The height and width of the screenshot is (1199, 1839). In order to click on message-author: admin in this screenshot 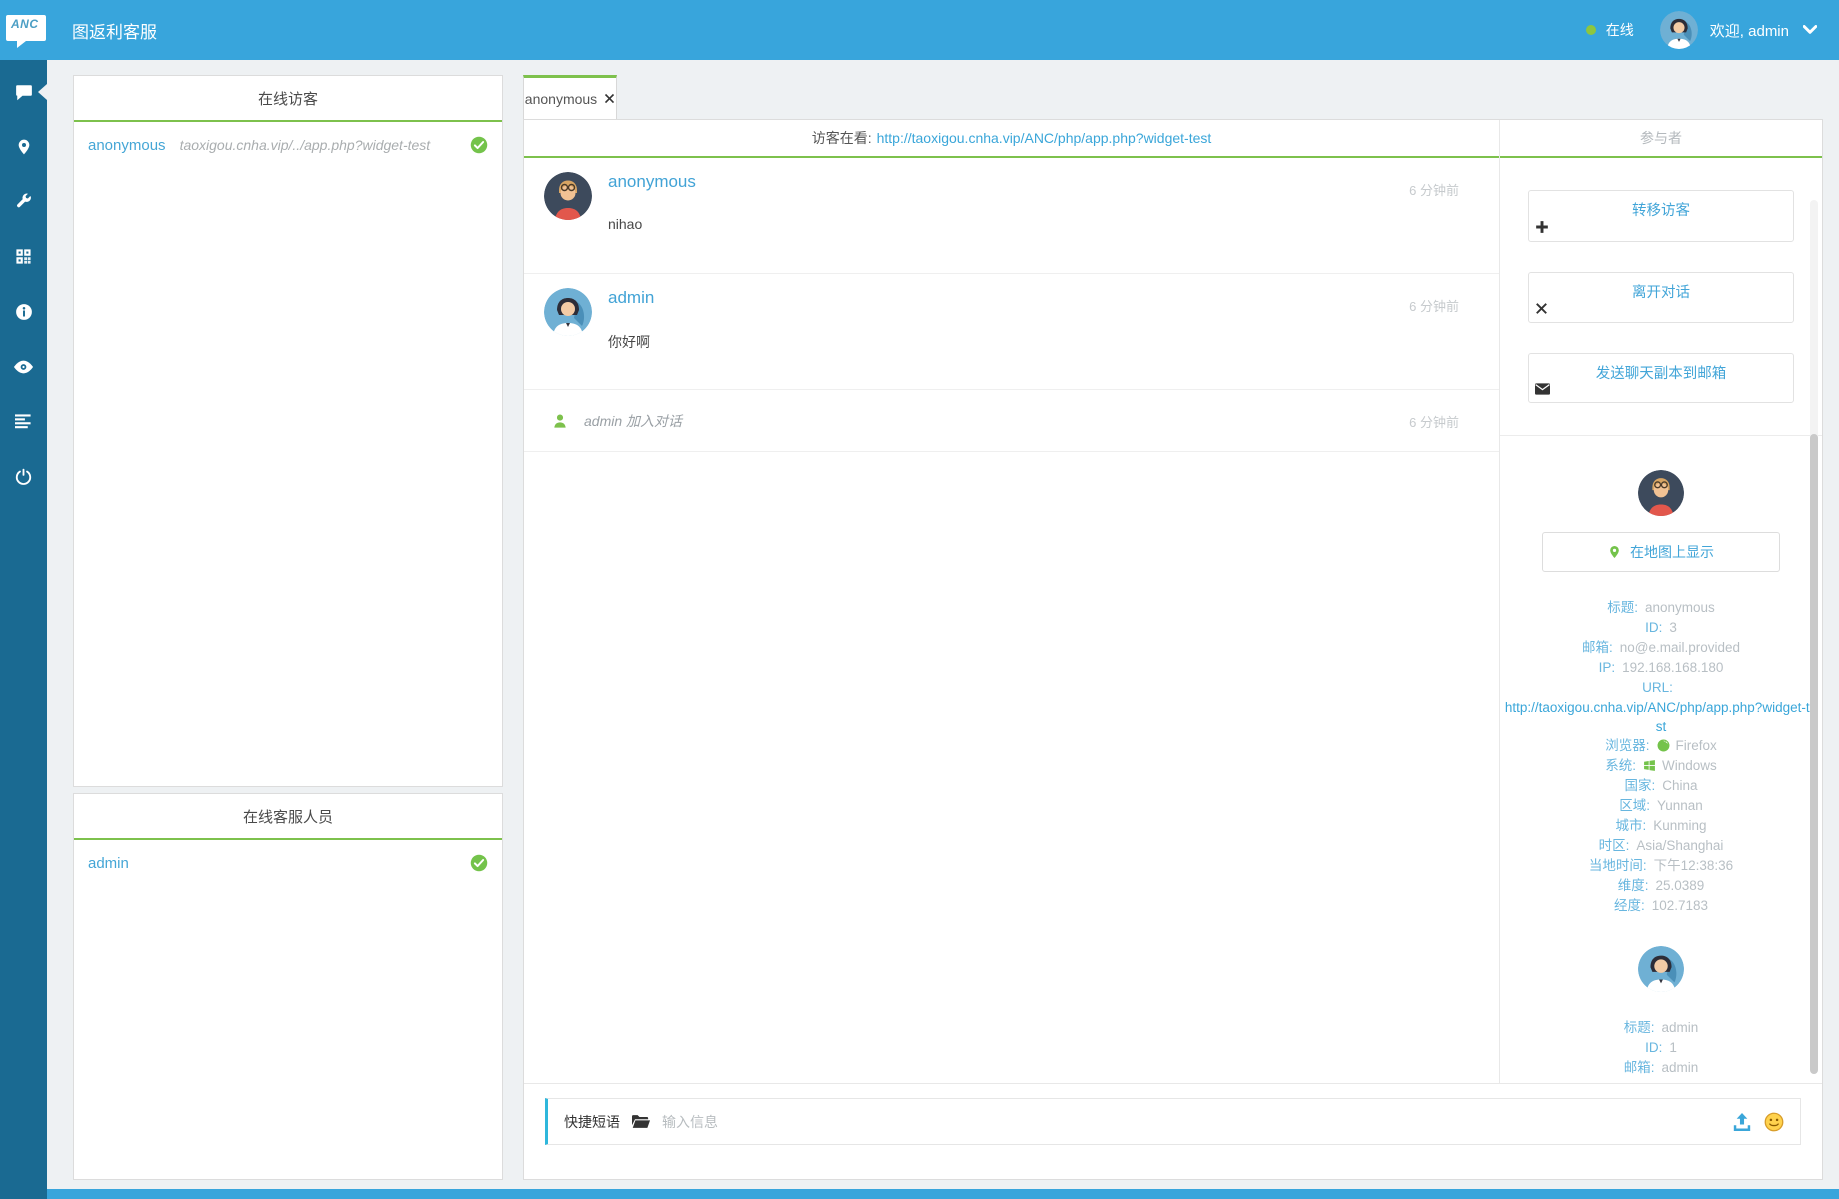, I will do `click(631, 297)`.